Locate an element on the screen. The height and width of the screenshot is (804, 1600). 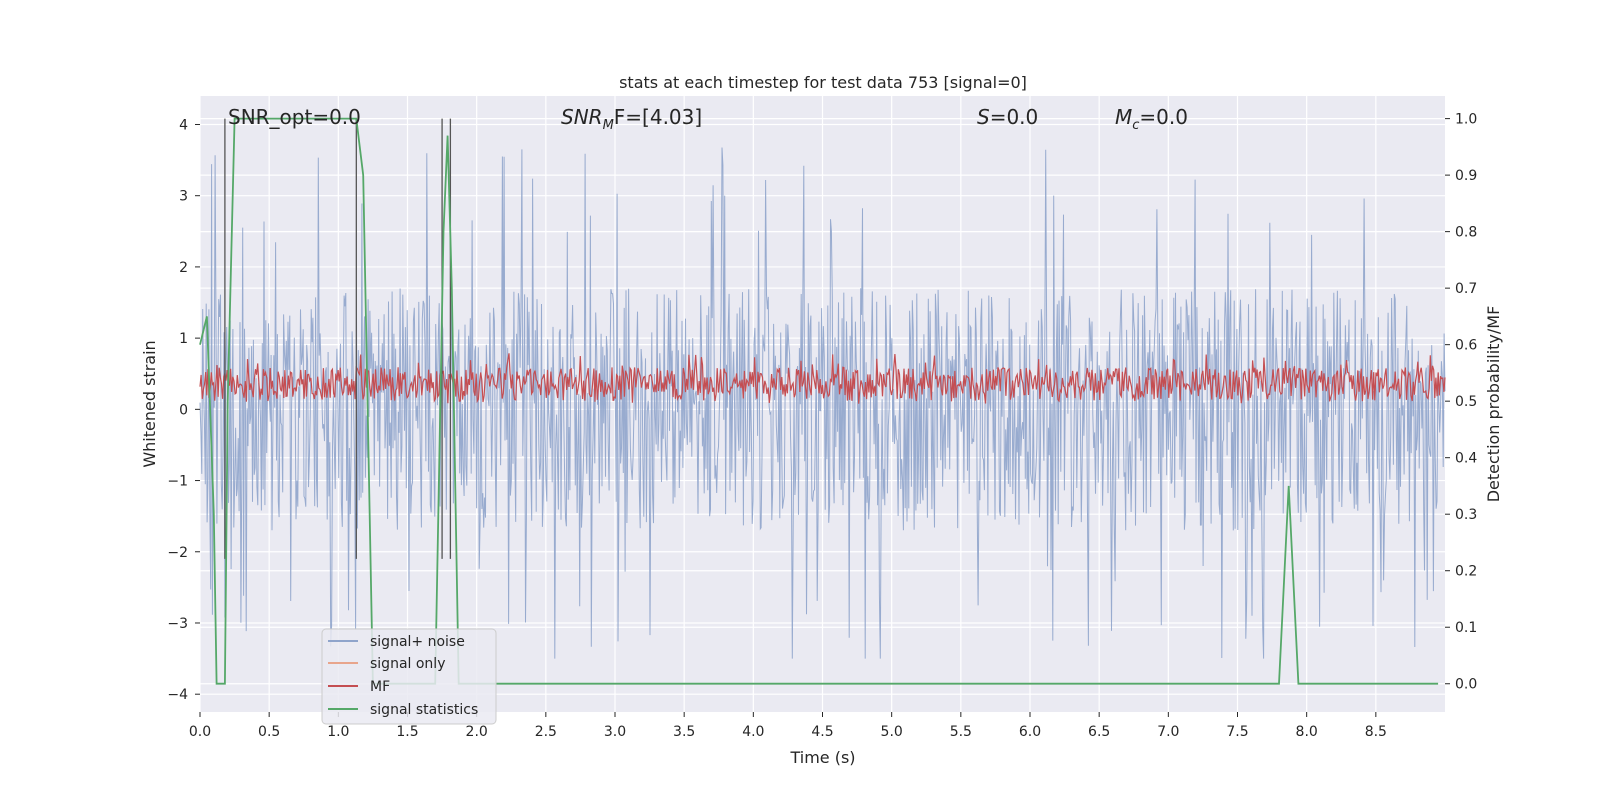
y-tick-label-left: −3 is located at coordinates (177, 624).